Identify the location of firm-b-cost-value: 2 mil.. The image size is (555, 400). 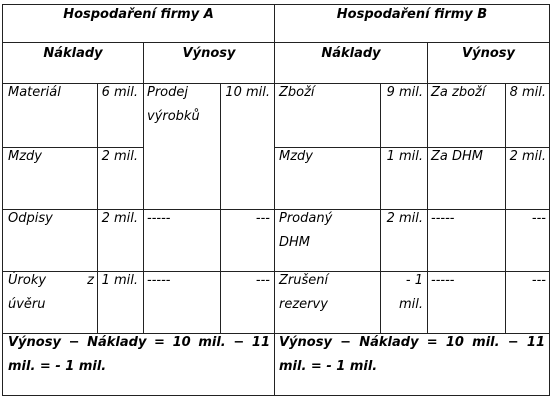
(404, 218).